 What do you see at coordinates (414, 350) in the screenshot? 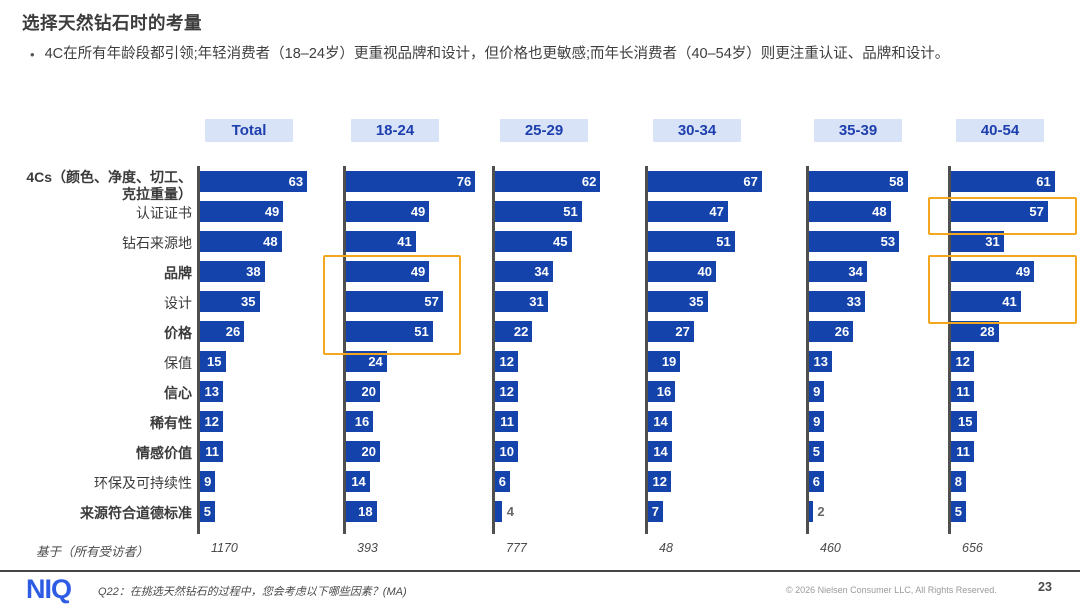
I see `chart-column-18-24: 76 49 41 49 57 51 24 20 16 20 14 18` at bounding box center [414, 350].